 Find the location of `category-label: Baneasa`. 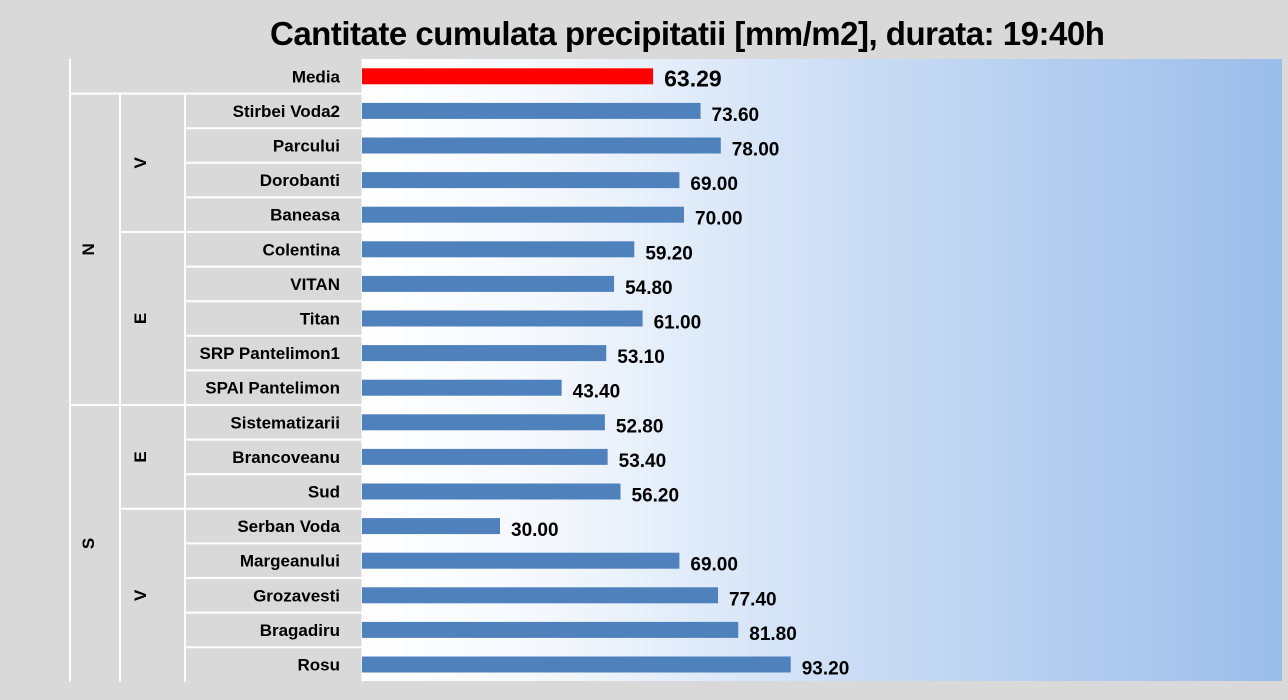

category-label: Baneasa is located at coordinates (305, 215).